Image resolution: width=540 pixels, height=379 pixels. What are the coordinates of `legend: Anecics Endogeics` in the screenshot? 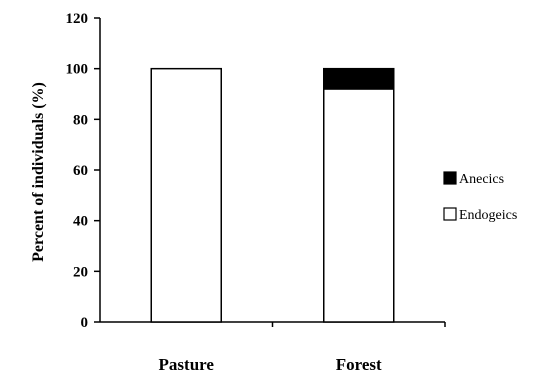 It's located at (480, 197).